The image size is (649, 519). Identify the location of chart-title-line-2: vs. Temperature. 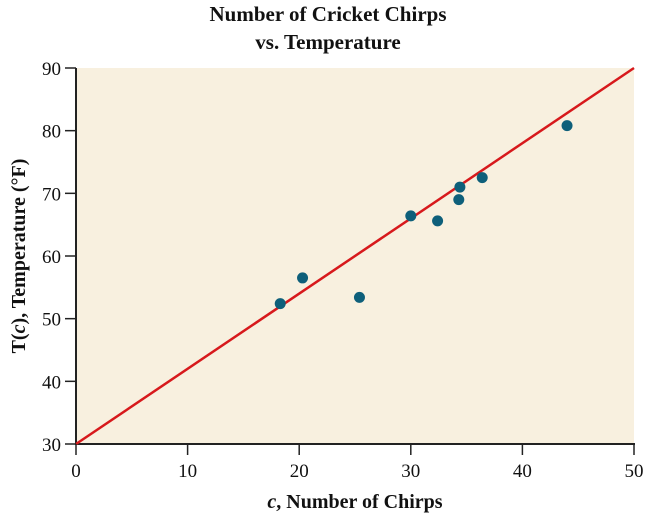
(327, 42).